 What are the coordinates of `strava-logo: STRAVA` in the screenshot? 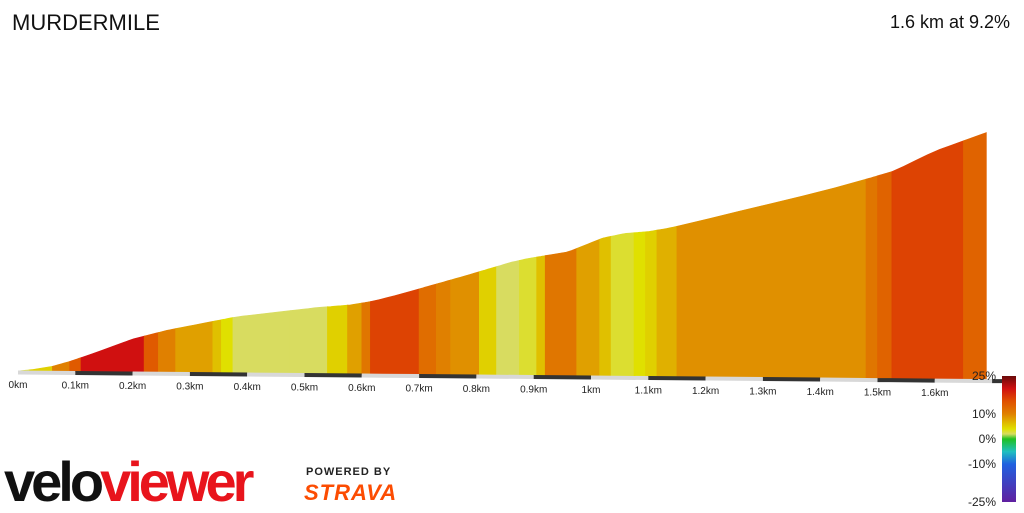 It's located at (350, 493).